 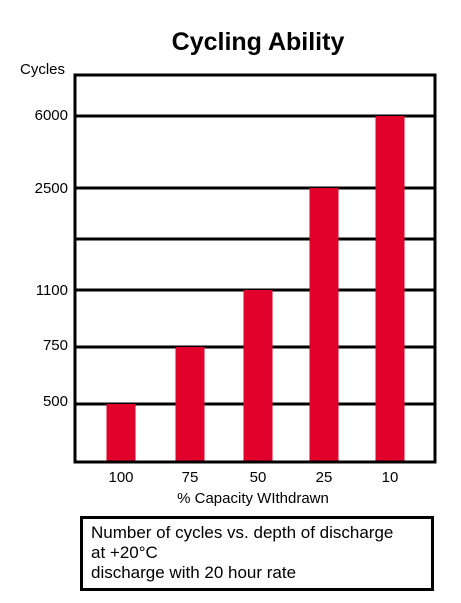 I want to click on y-axis-label: Cycles, so click(x=42, y=69).